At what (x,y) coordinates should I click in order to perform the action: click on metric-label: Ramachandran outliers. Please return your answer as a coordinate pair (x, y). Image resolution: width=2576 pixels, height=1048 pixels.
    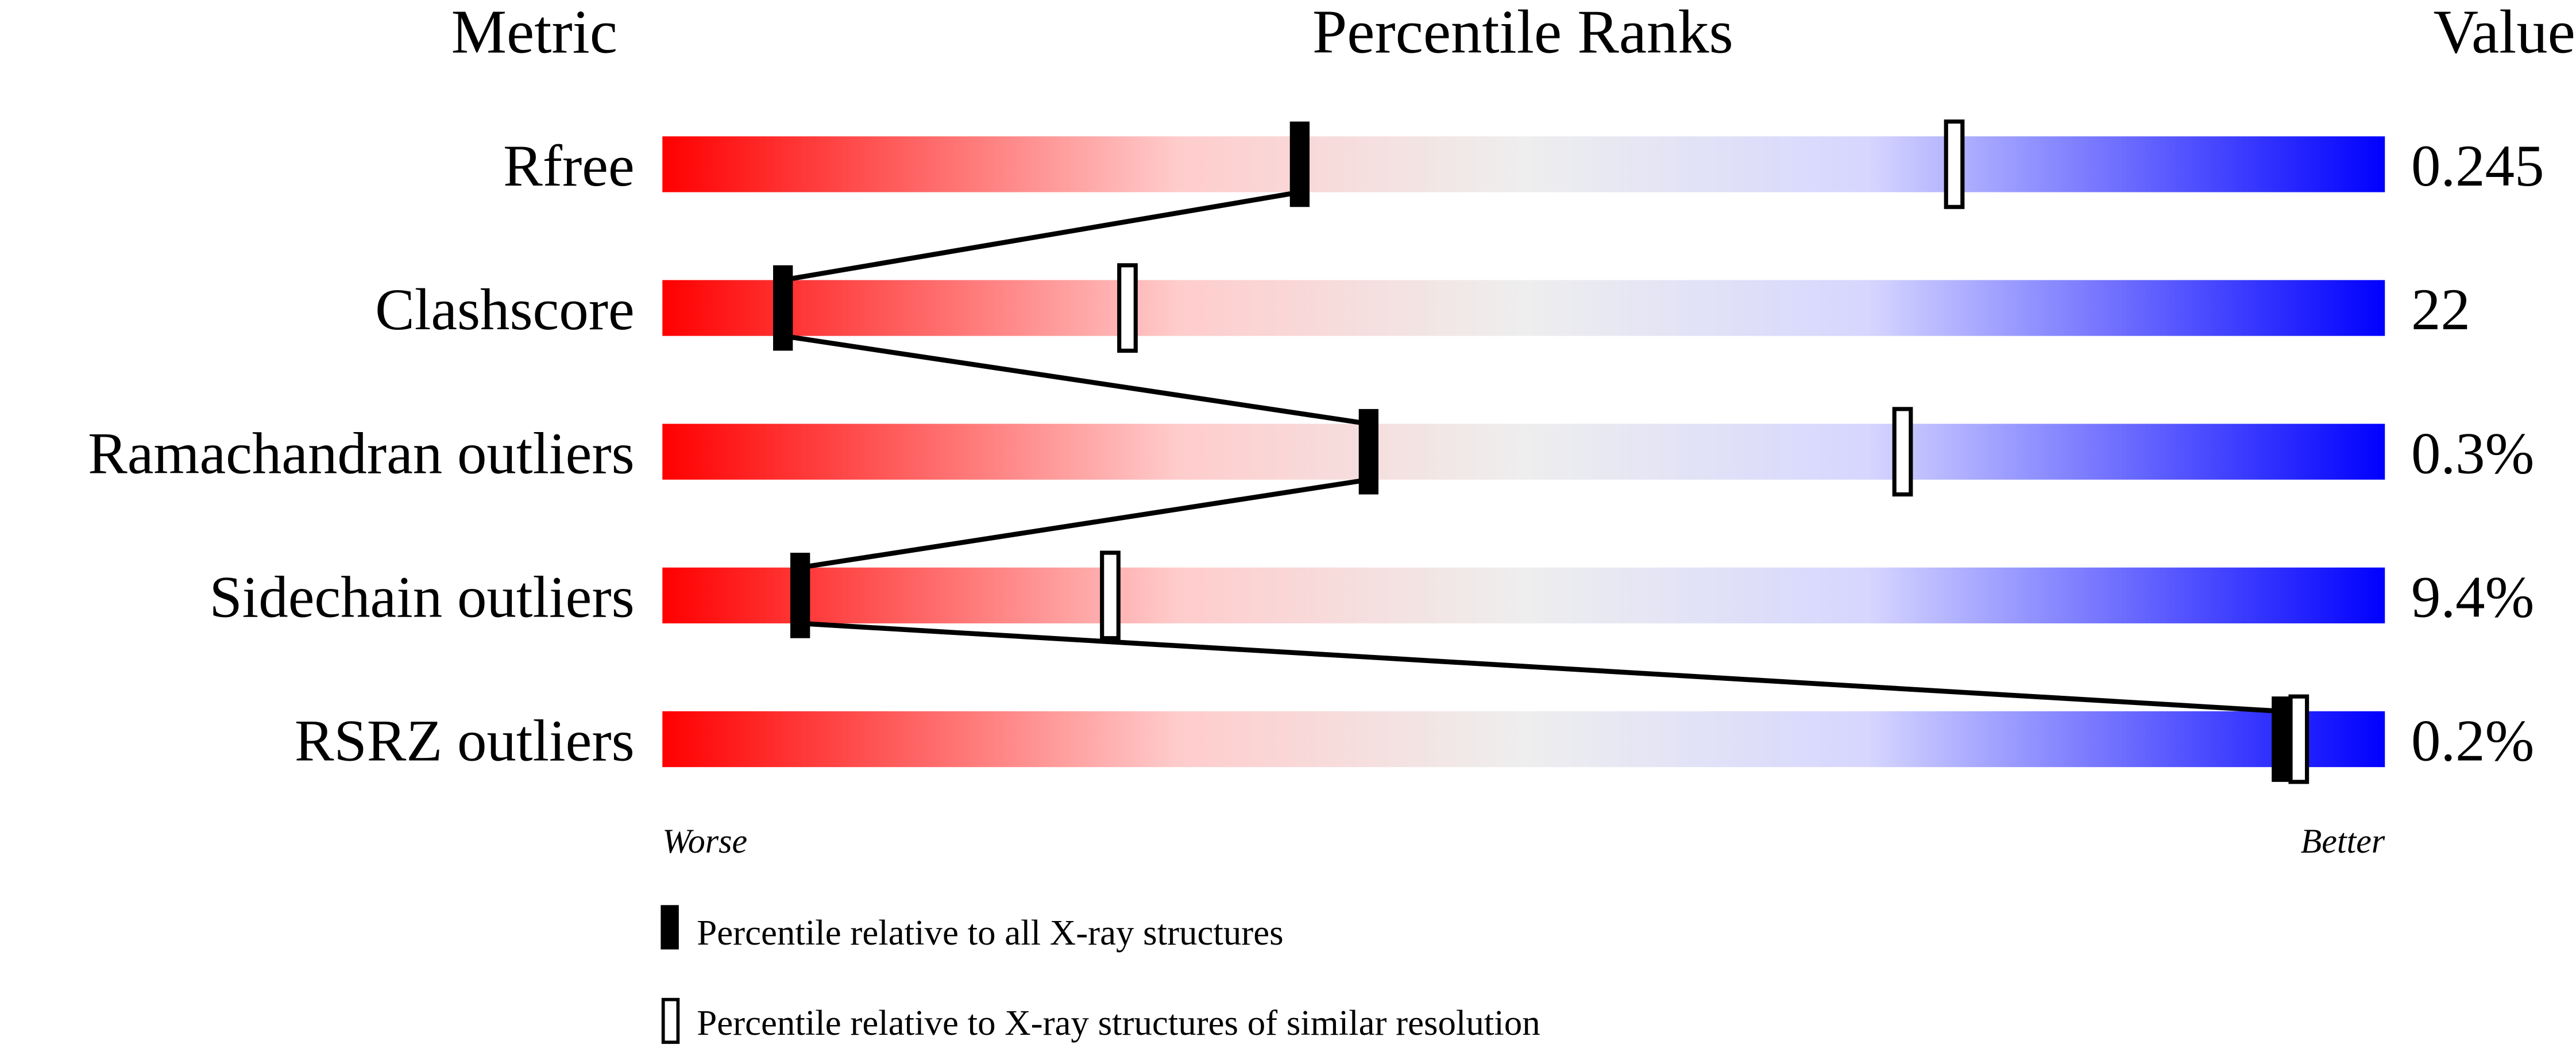
    Looking at the image, I should click on (361, 453).